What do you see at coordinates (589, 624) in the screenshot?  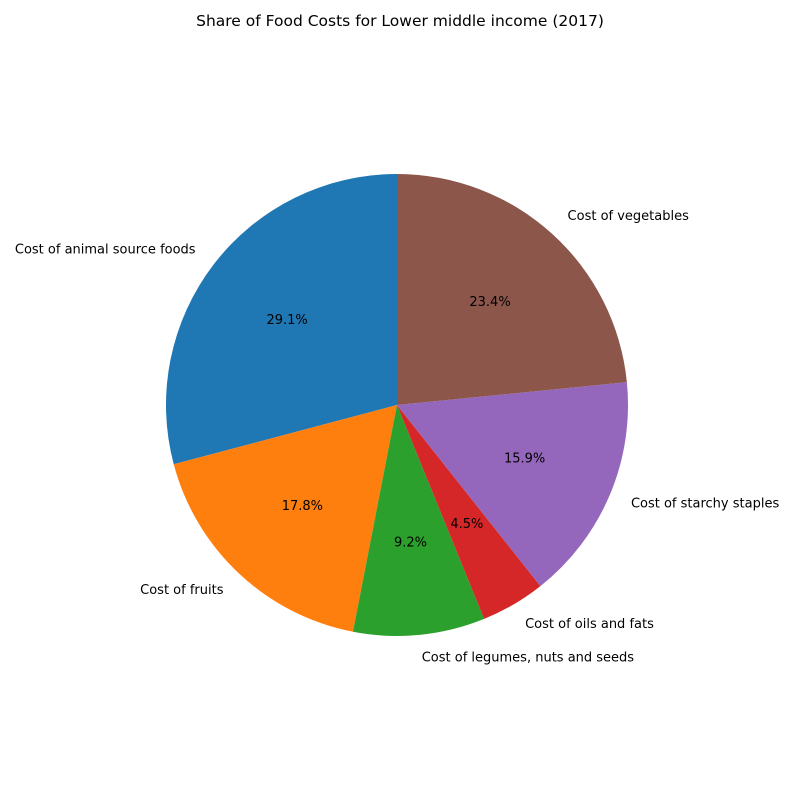 I see `pie-category-label-3: Cost of oils and fats` at bounding box center [589, 624].